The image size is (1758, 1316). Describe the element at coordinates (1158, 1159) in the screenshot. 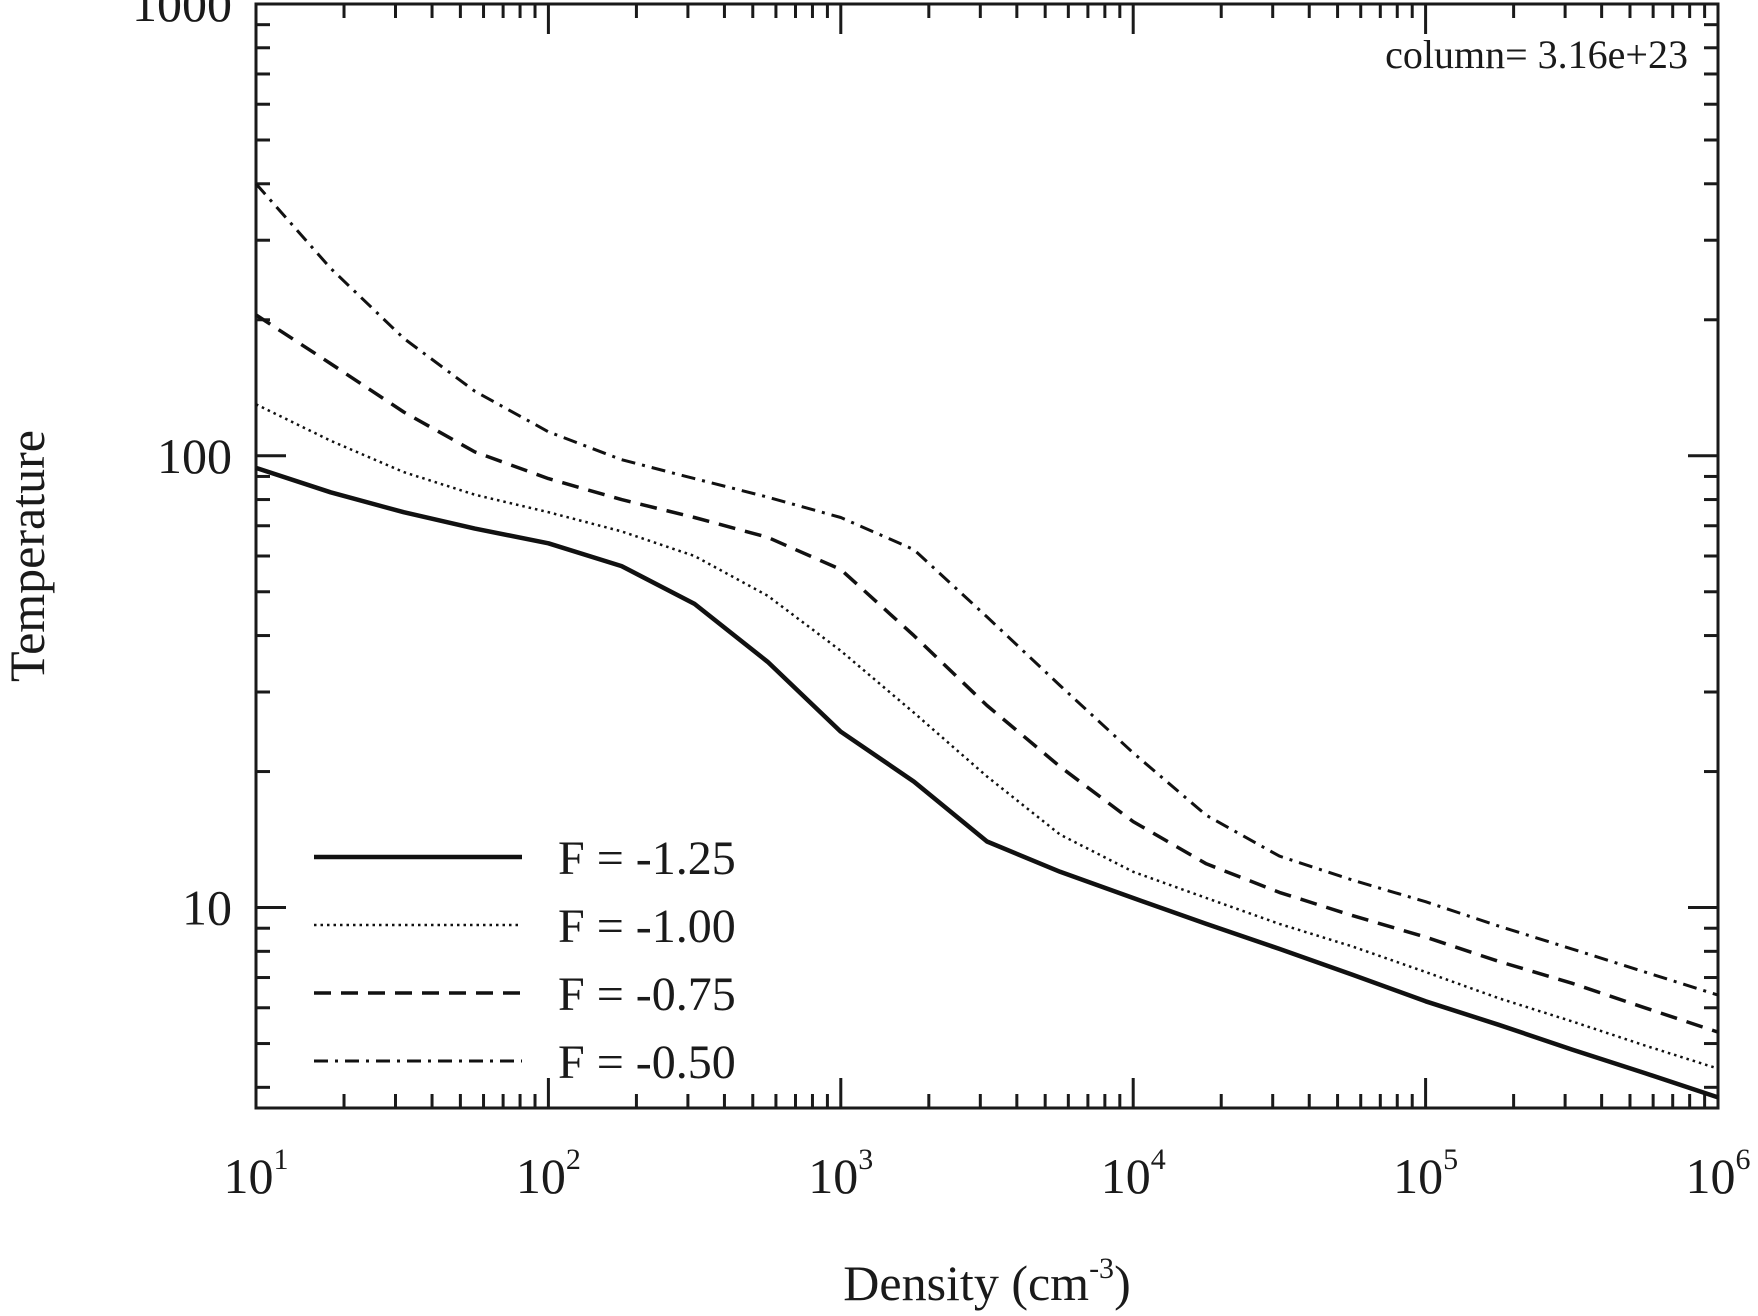

I see `x-tick-exponent: 4` at that location.